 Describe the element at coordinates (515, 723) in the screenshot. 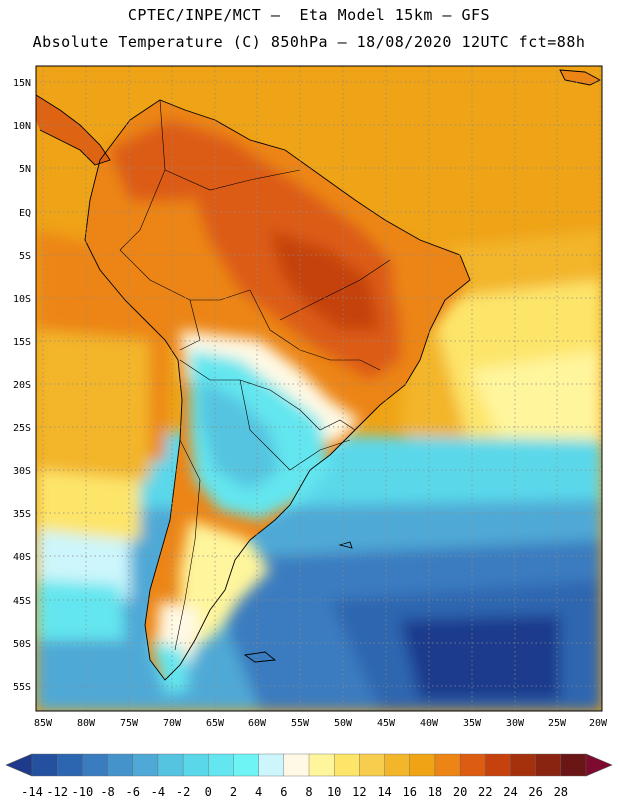

I see `lon-label: 30W` at that location.